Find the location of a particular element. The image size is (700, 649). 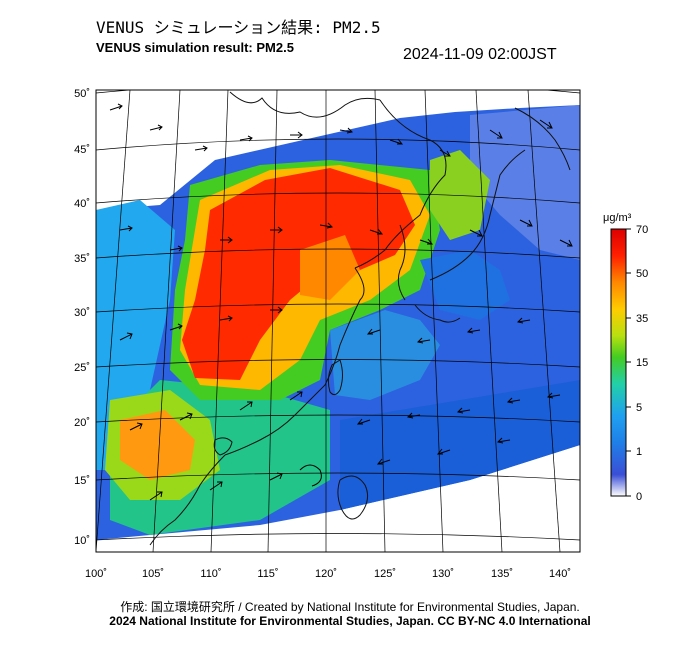

colorbar: μg/m³ 70 50 35 15 5 1 0 is located at coordinates (625, 357).